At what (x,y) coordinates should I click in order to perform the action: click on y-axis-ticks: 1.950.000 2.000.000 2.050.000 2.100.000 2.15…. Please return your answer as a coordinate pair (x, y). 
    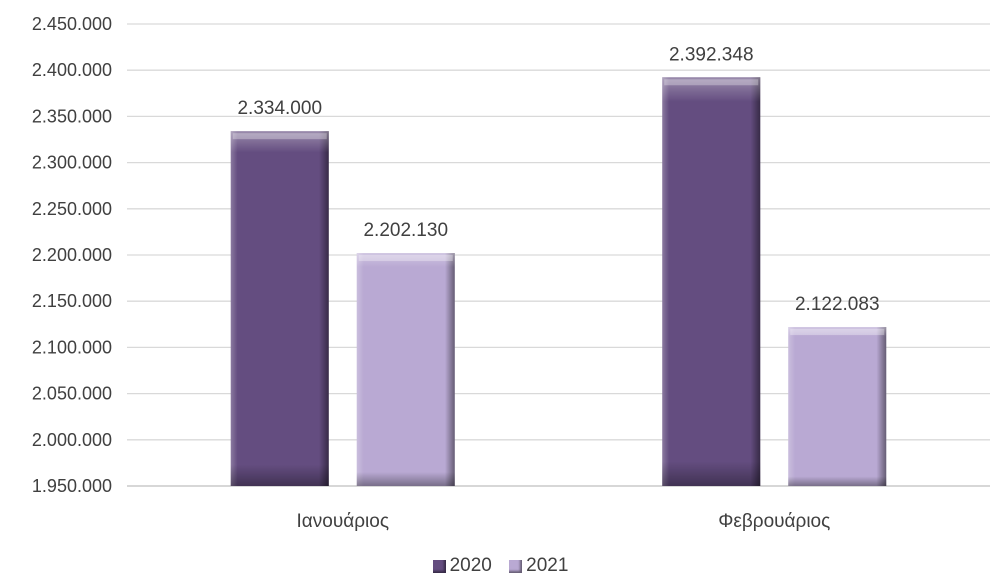
    Looking at the image, I should click on (72, 255).